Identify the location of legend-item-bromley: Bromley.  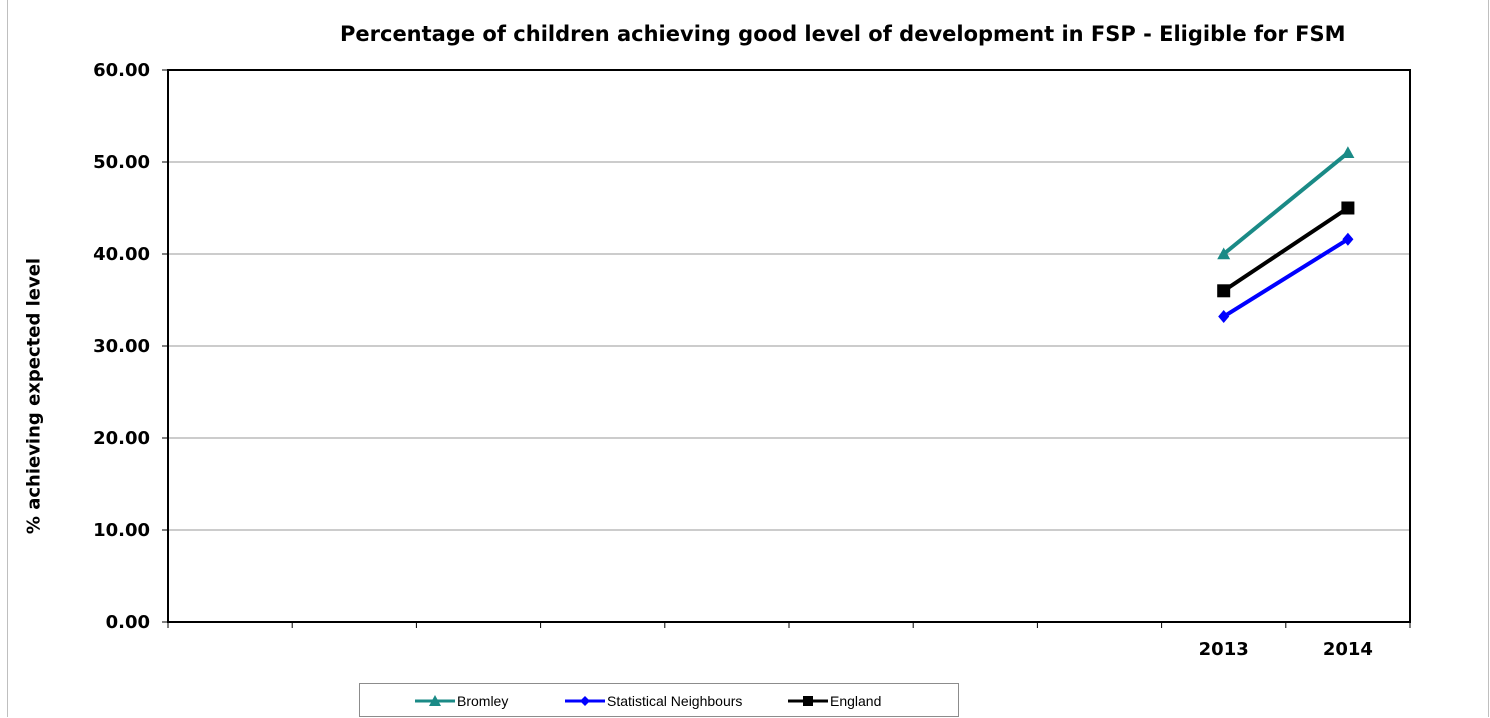
(461, 701).